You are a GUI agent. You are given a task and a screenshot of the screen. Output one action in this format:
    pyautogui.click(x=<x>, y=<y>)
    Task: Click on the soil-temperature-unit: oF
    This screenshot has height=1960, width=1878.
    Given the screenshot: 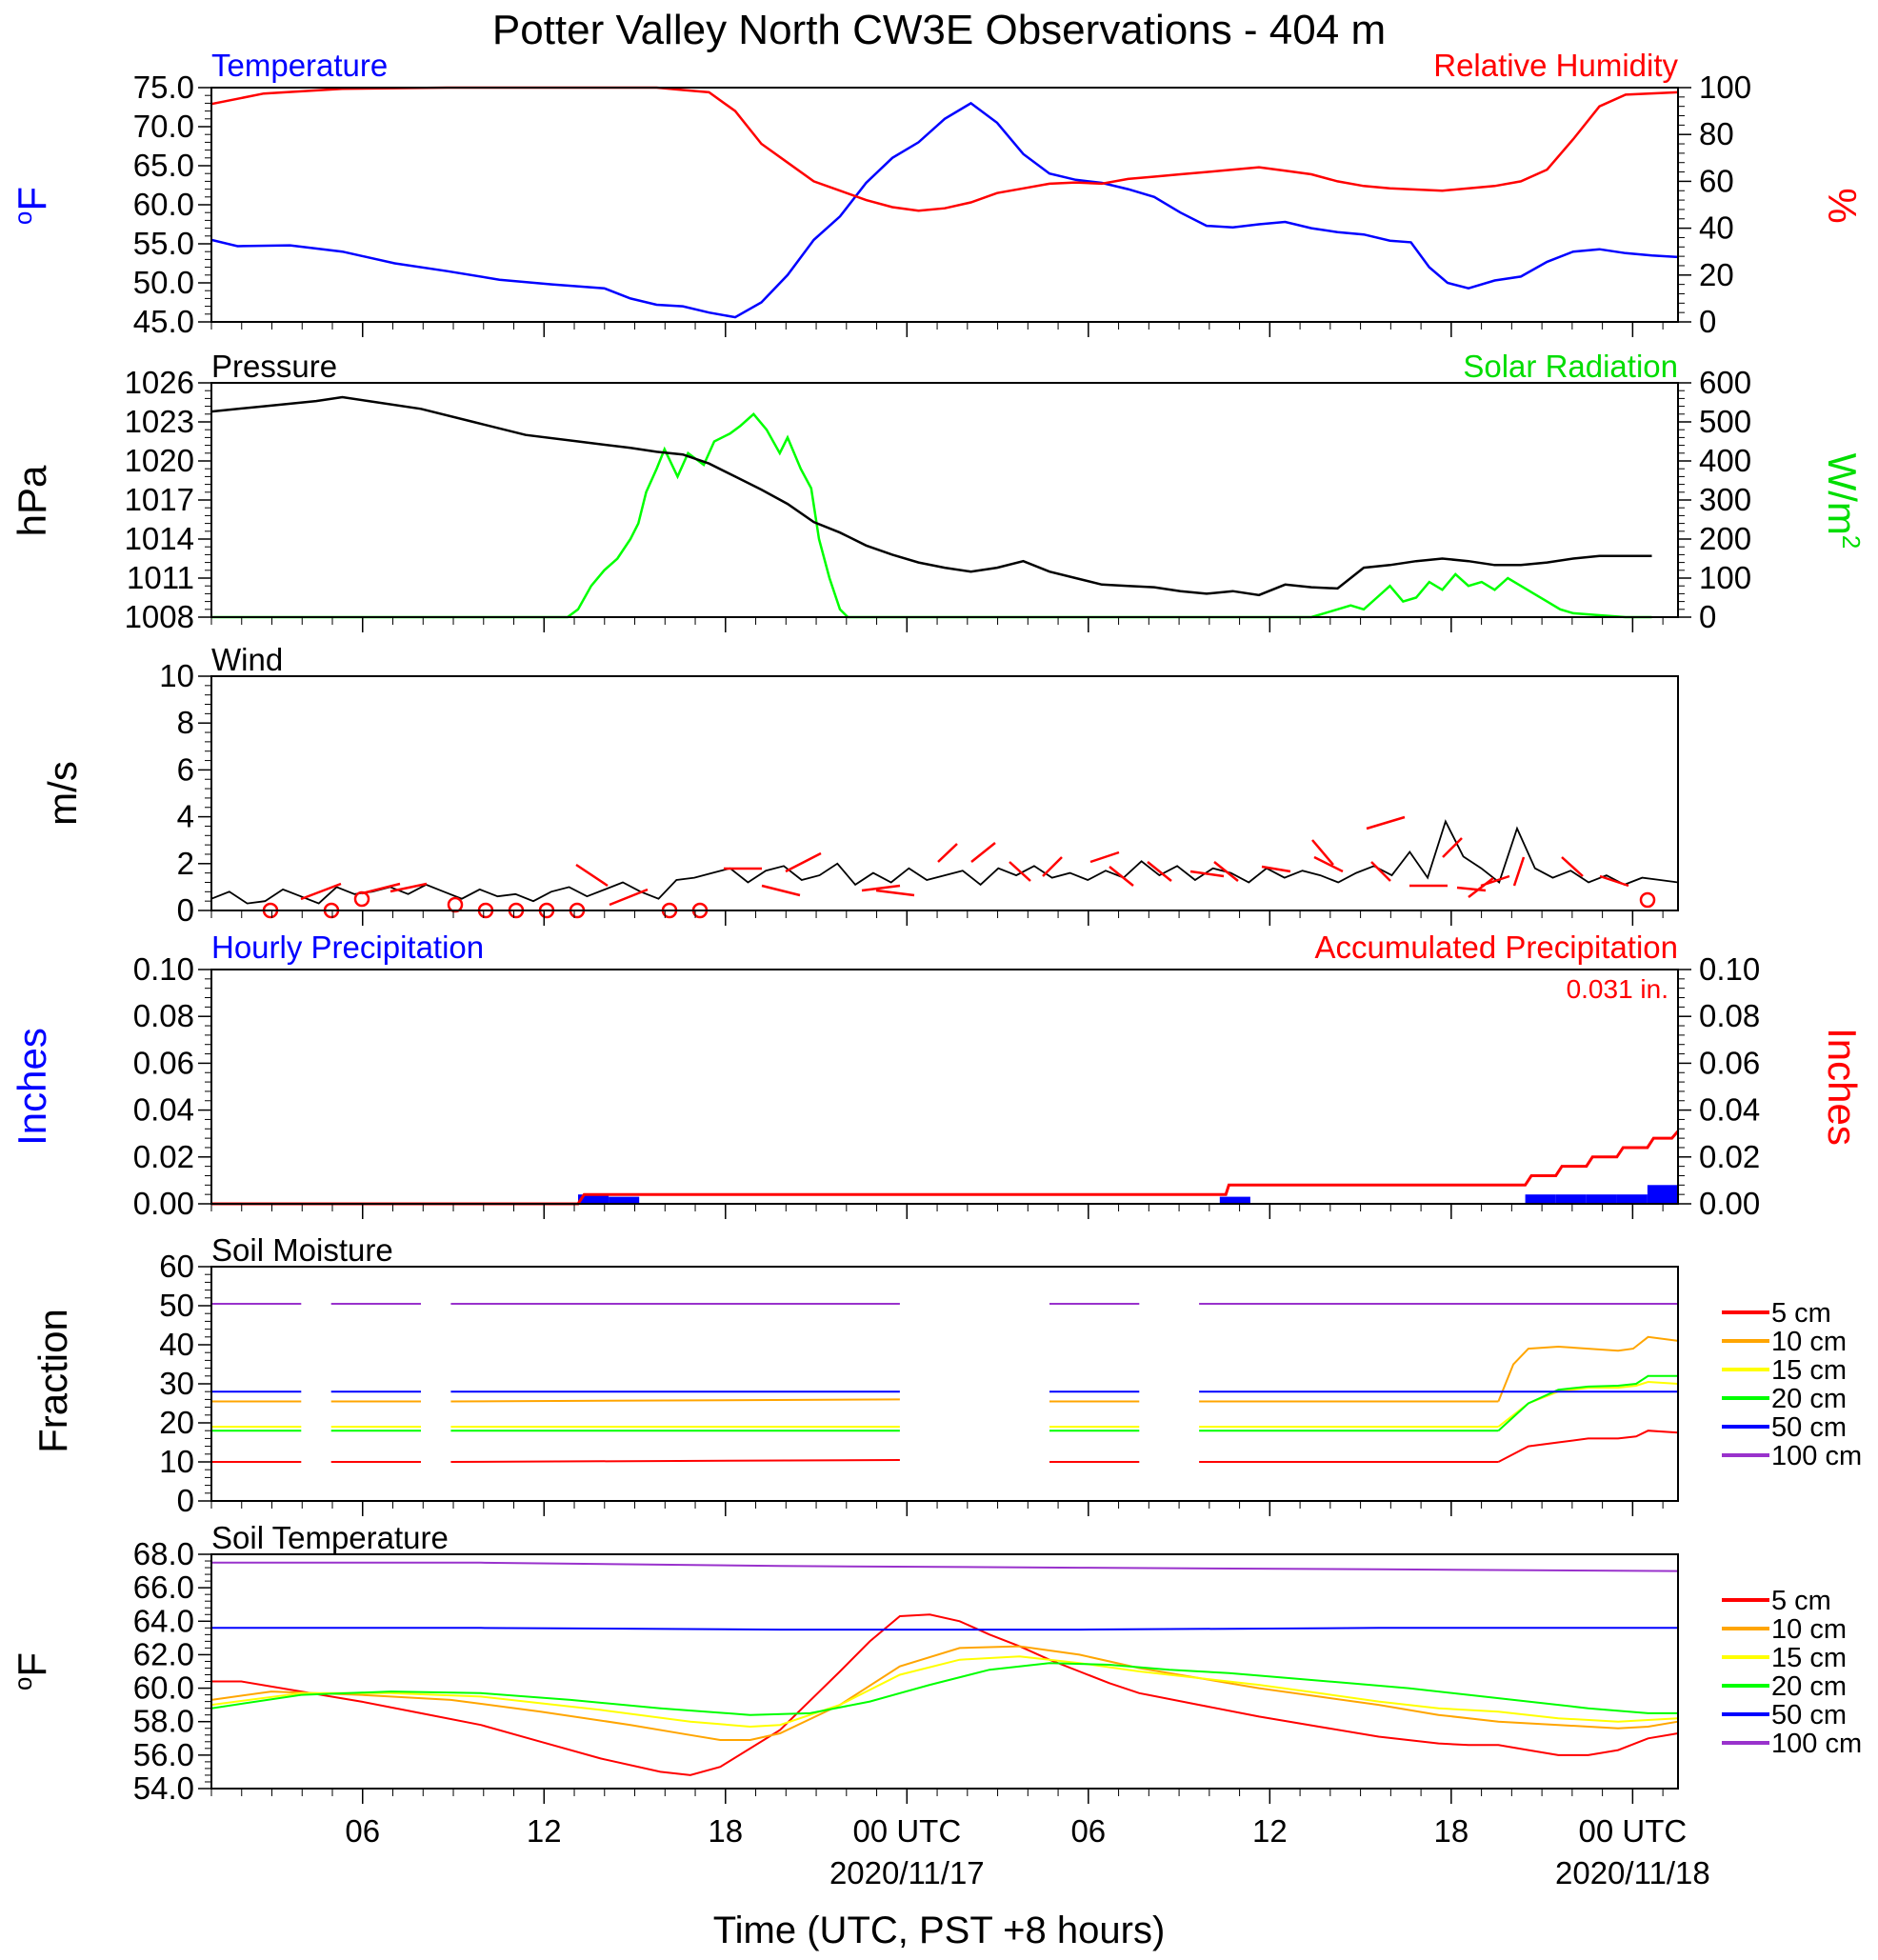 What is the action you would take?
    pyautogui.click(x=31, y=1671)
    